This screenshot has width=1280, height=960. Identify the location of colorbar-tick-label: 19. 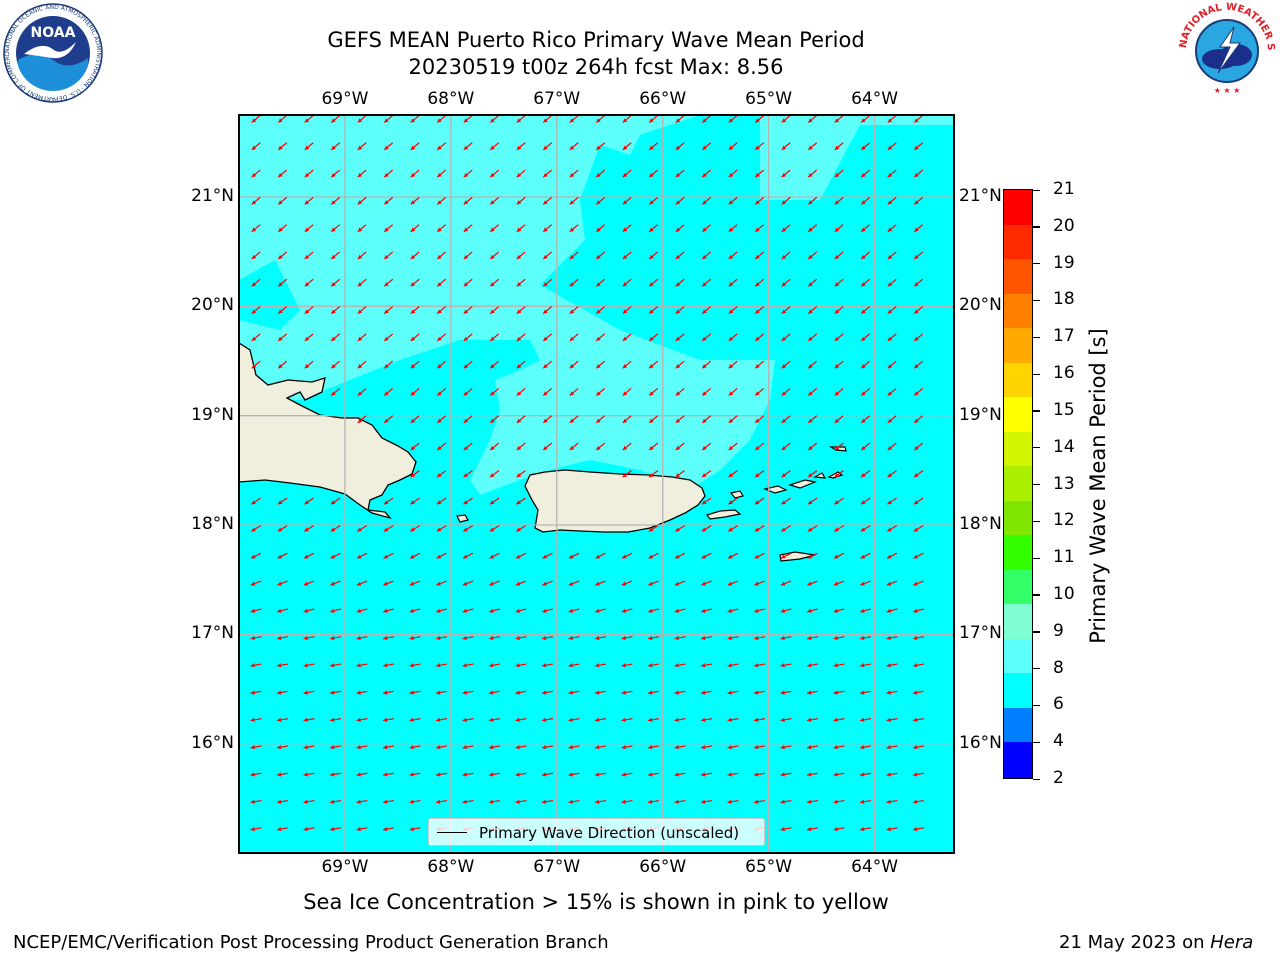
(1064, 262).